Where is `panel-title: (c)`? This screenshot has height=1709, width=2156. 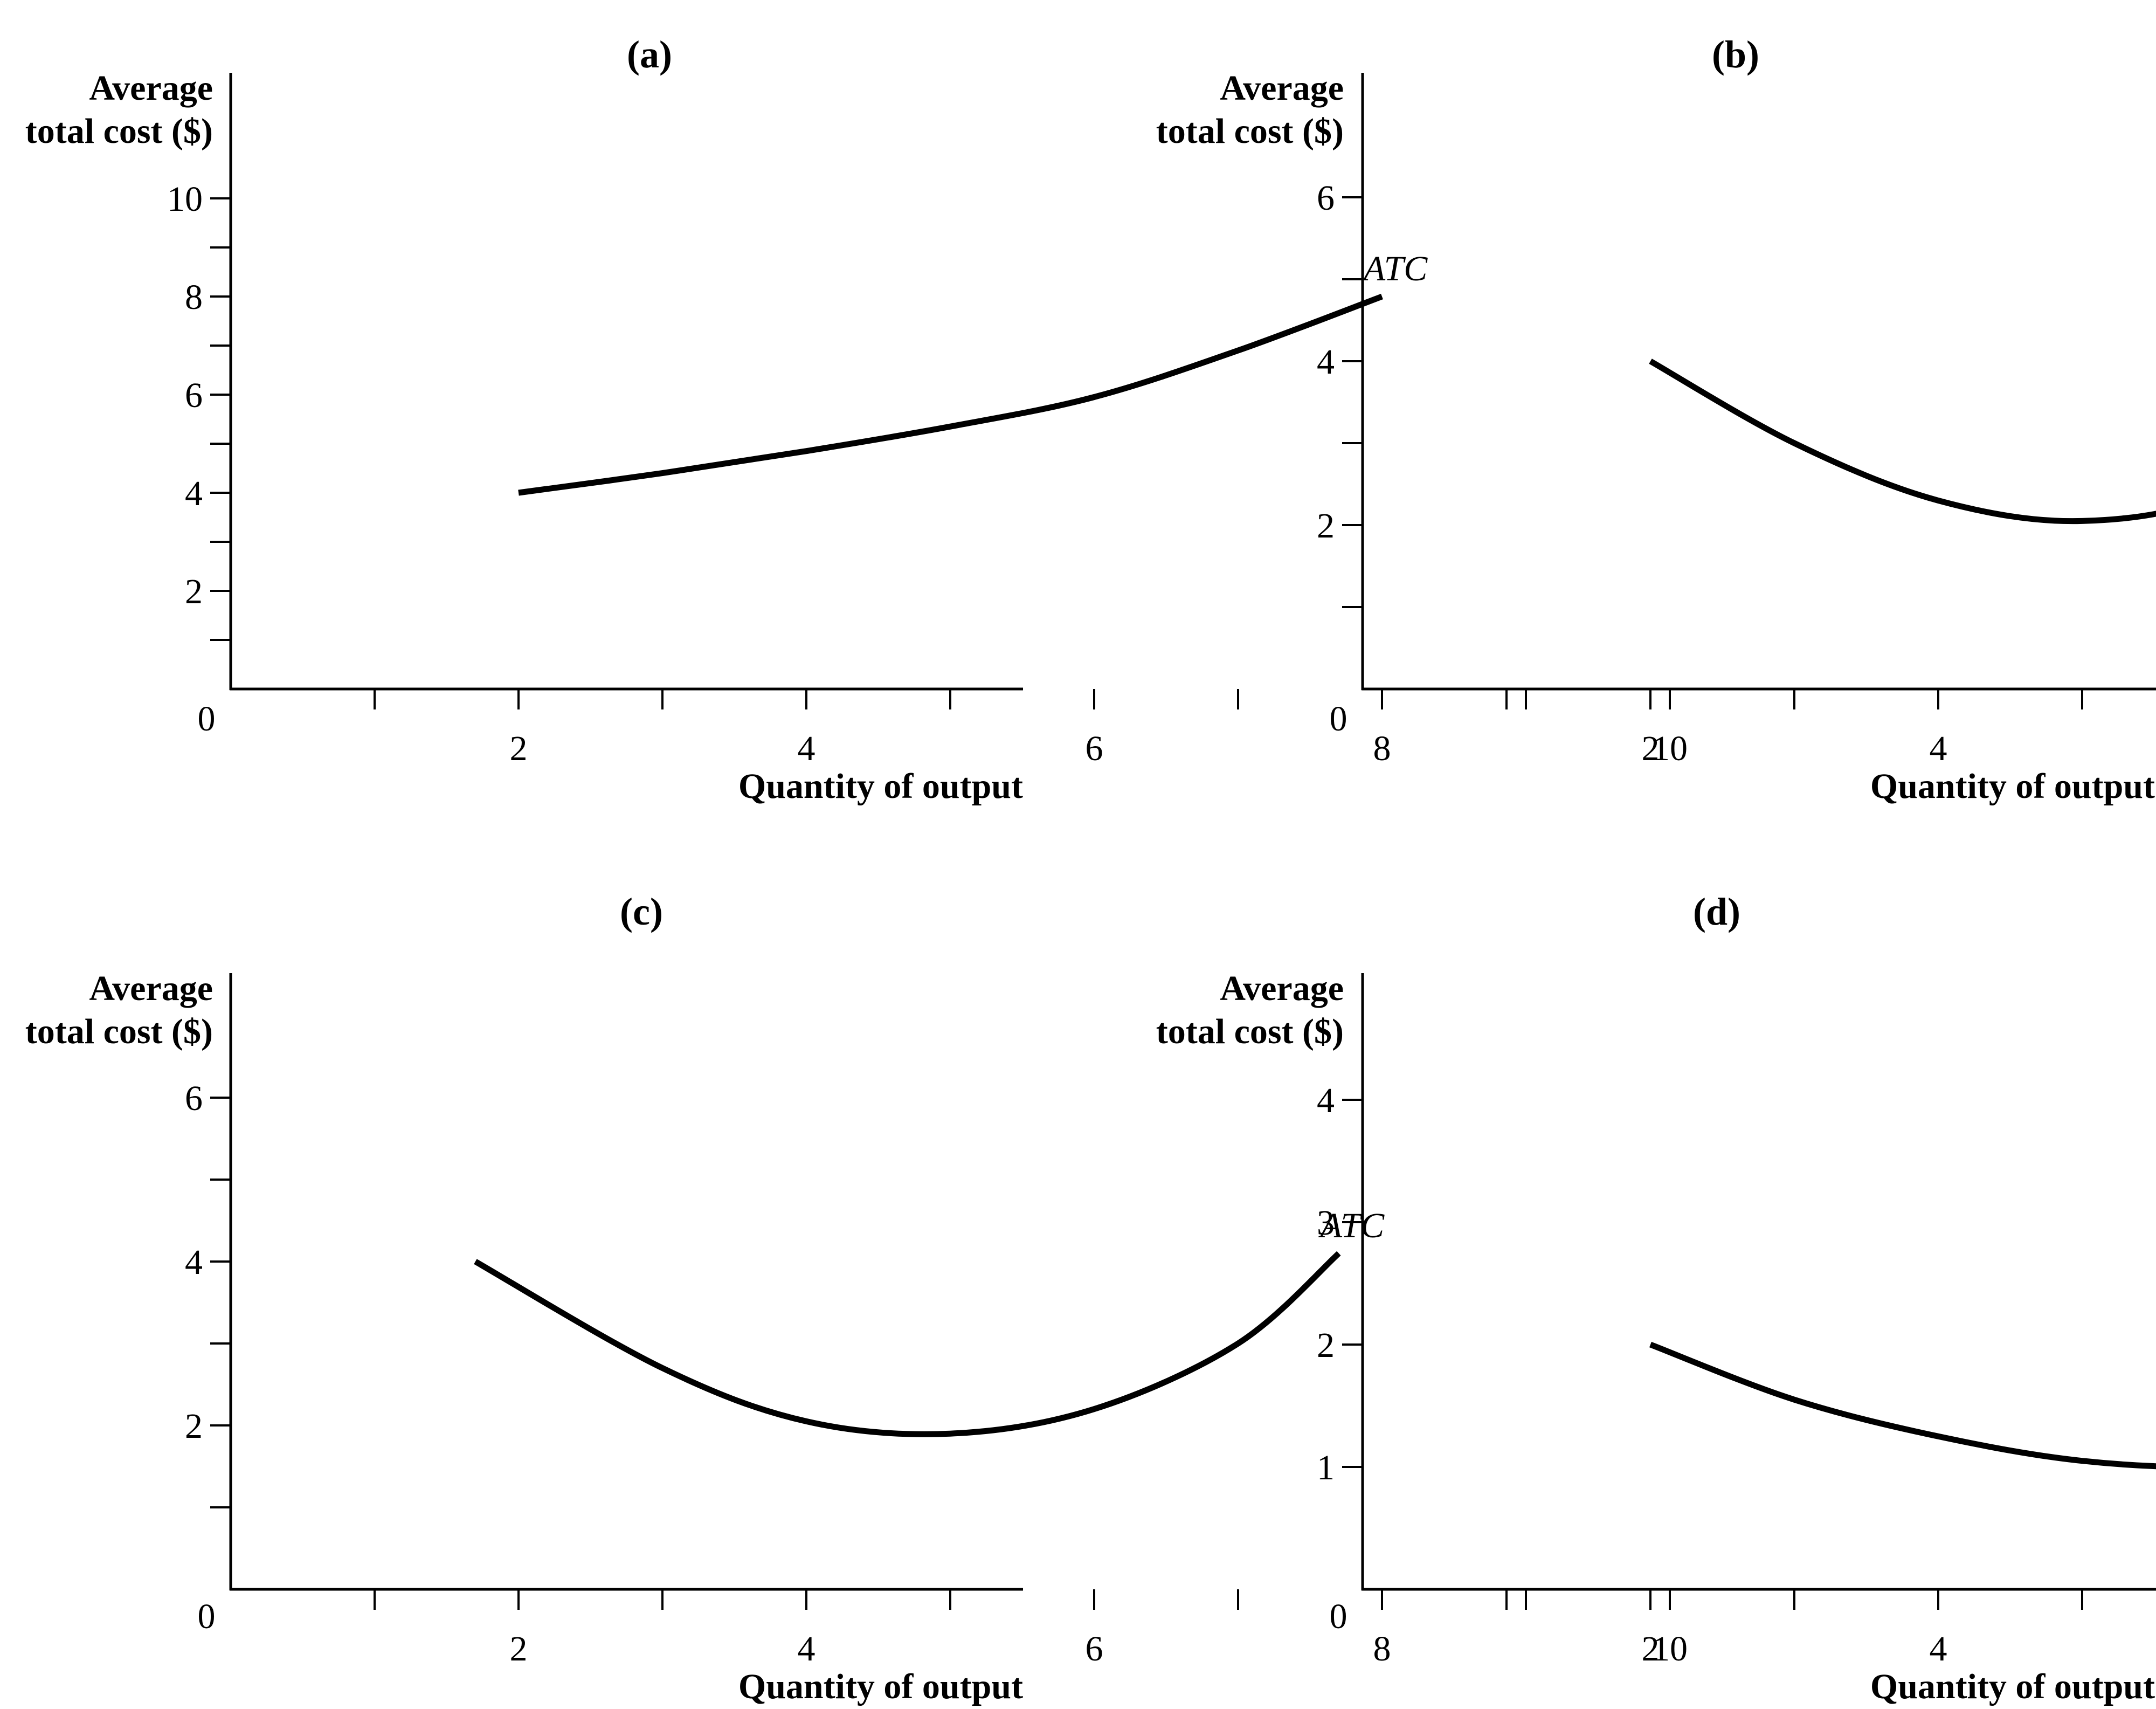 panel-title: (c) is located at coordinates (641, 911).